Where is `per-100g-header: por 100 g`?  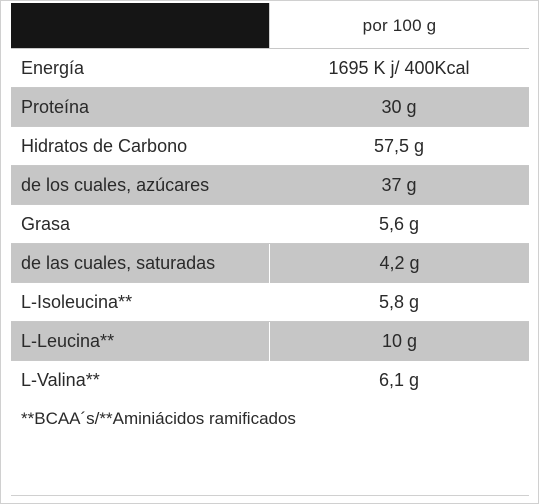
per-100g-header: por 100 g is located at coordinates (399, 25).